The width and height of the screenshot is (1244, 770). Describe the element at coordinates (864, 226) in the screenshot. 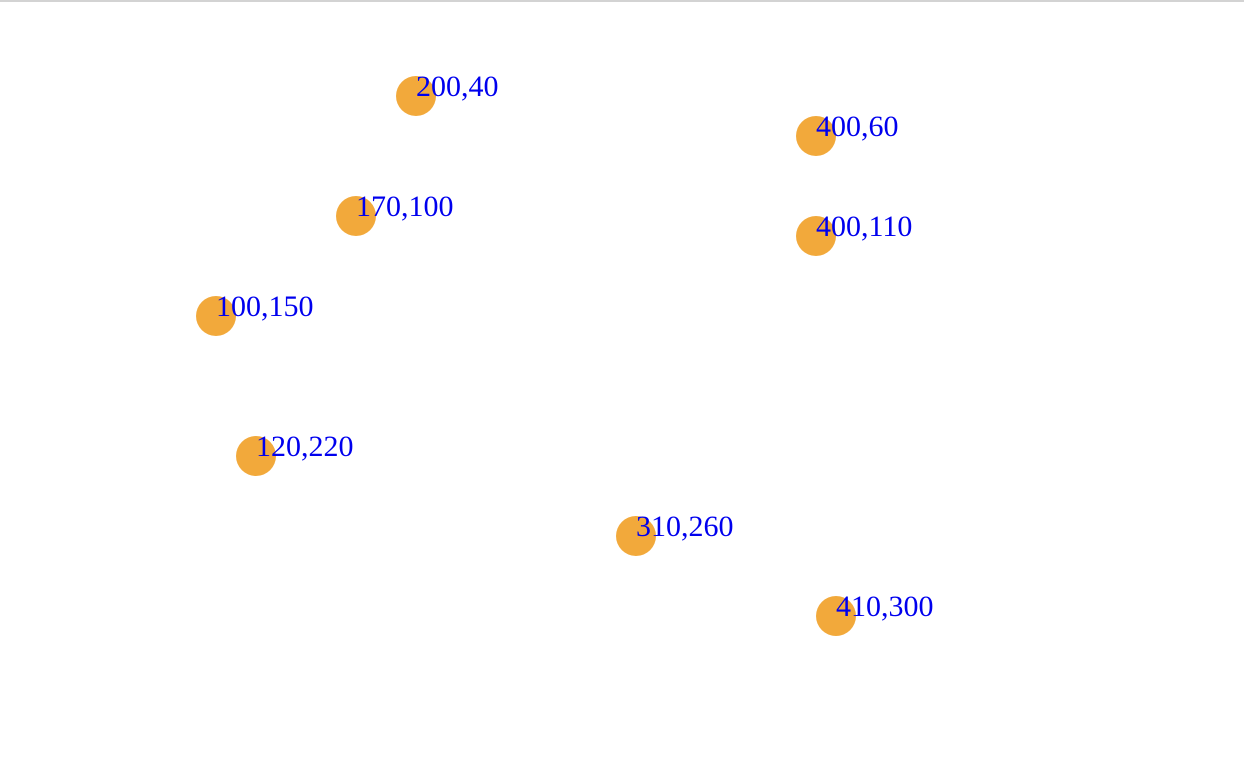

I see `point-label: 400,110` at that location.